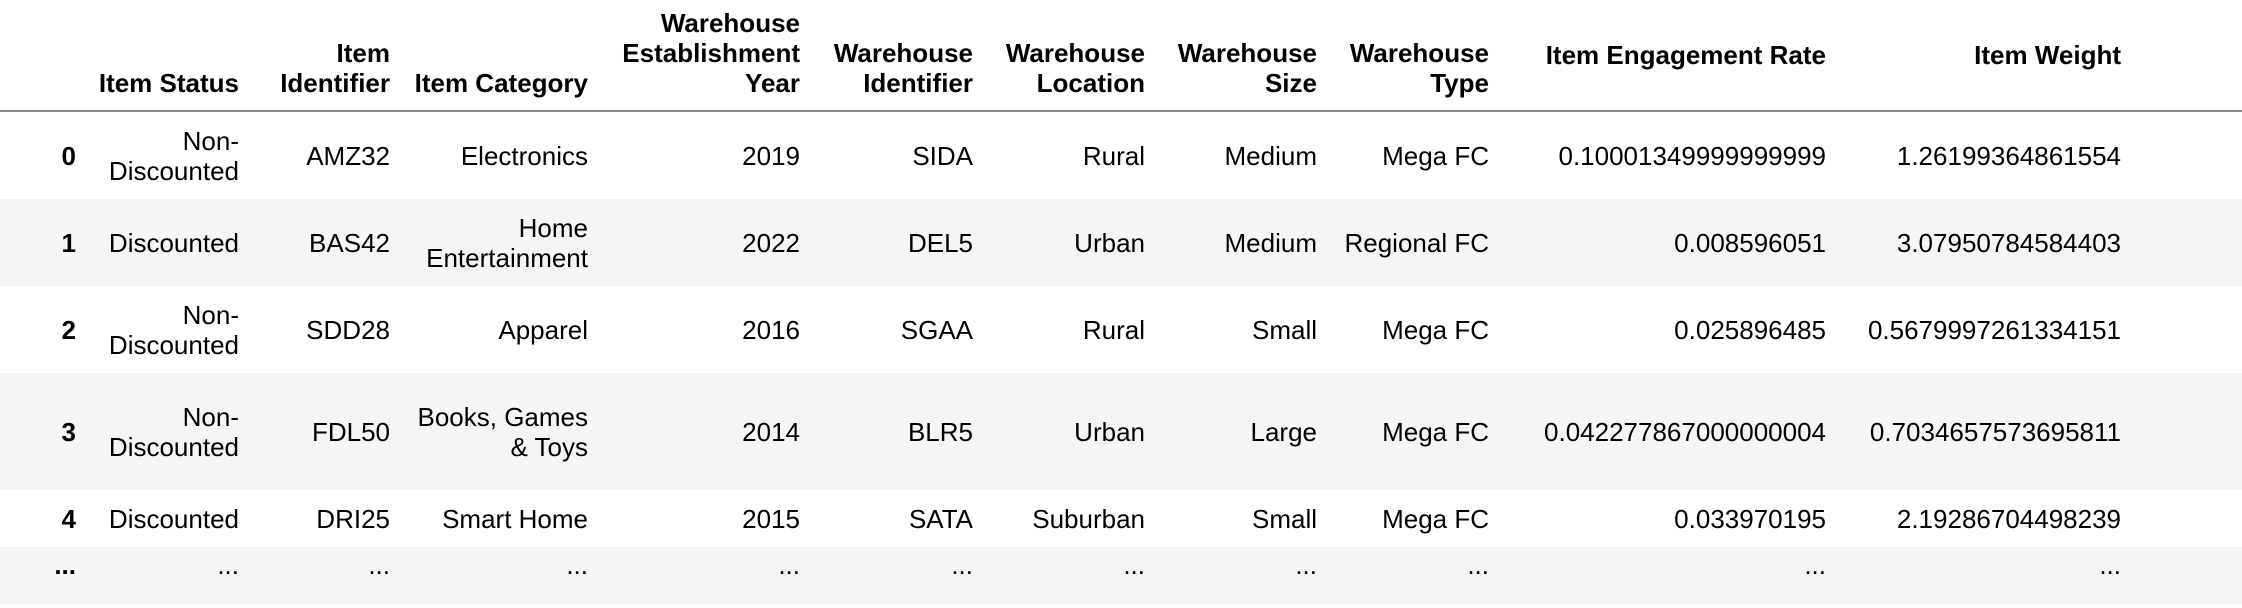 Image resolution: width=2242 pixels, height=608 pixels. Describe the element at coordinates (1750, 242) in the screenshot. I see `cell-item-engagement-rate: 0.008596051` at that location.